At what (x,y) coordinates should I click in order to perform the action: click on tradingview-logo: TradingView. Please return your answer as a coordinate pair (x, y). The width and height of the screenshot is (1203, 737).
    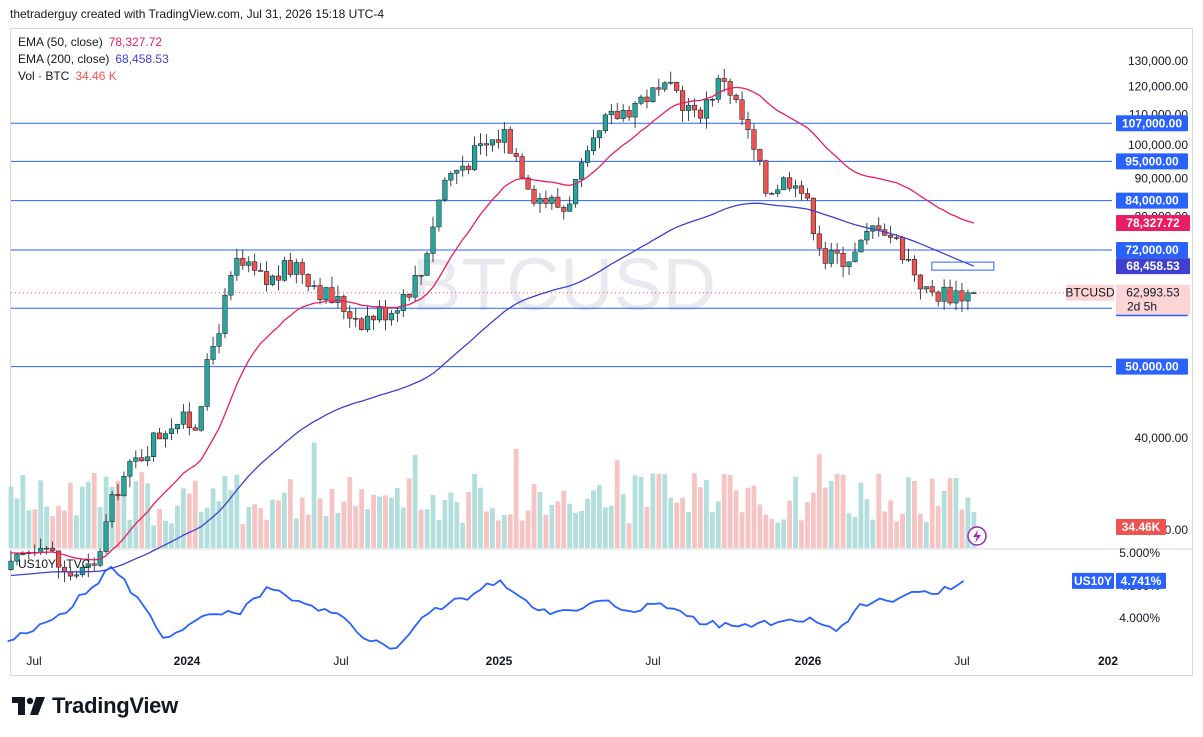
    Looking at the image, I should click on (95, 706).